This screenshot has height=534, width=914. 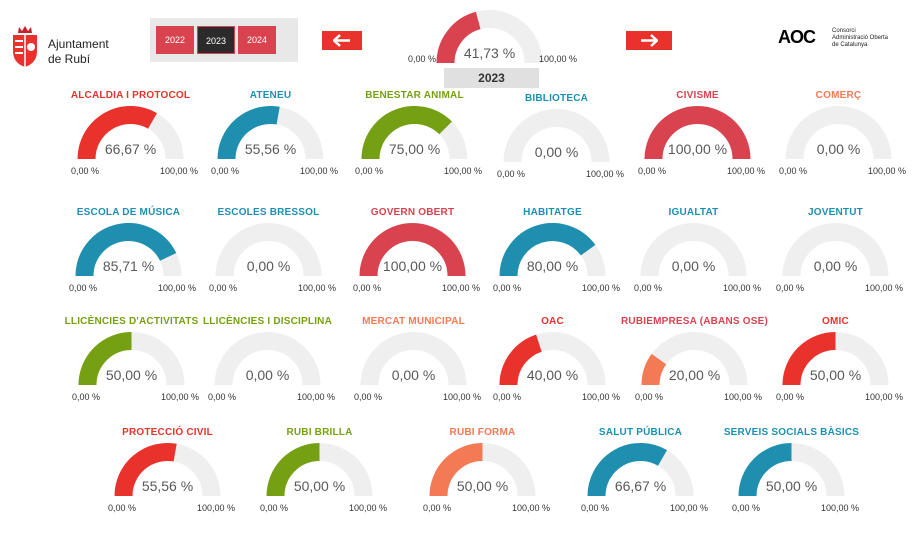 What do you see at coordinates (552, 266) in the screenshot?
I see `gauge-value: 80,00 %` at bounding box center [552, 266].